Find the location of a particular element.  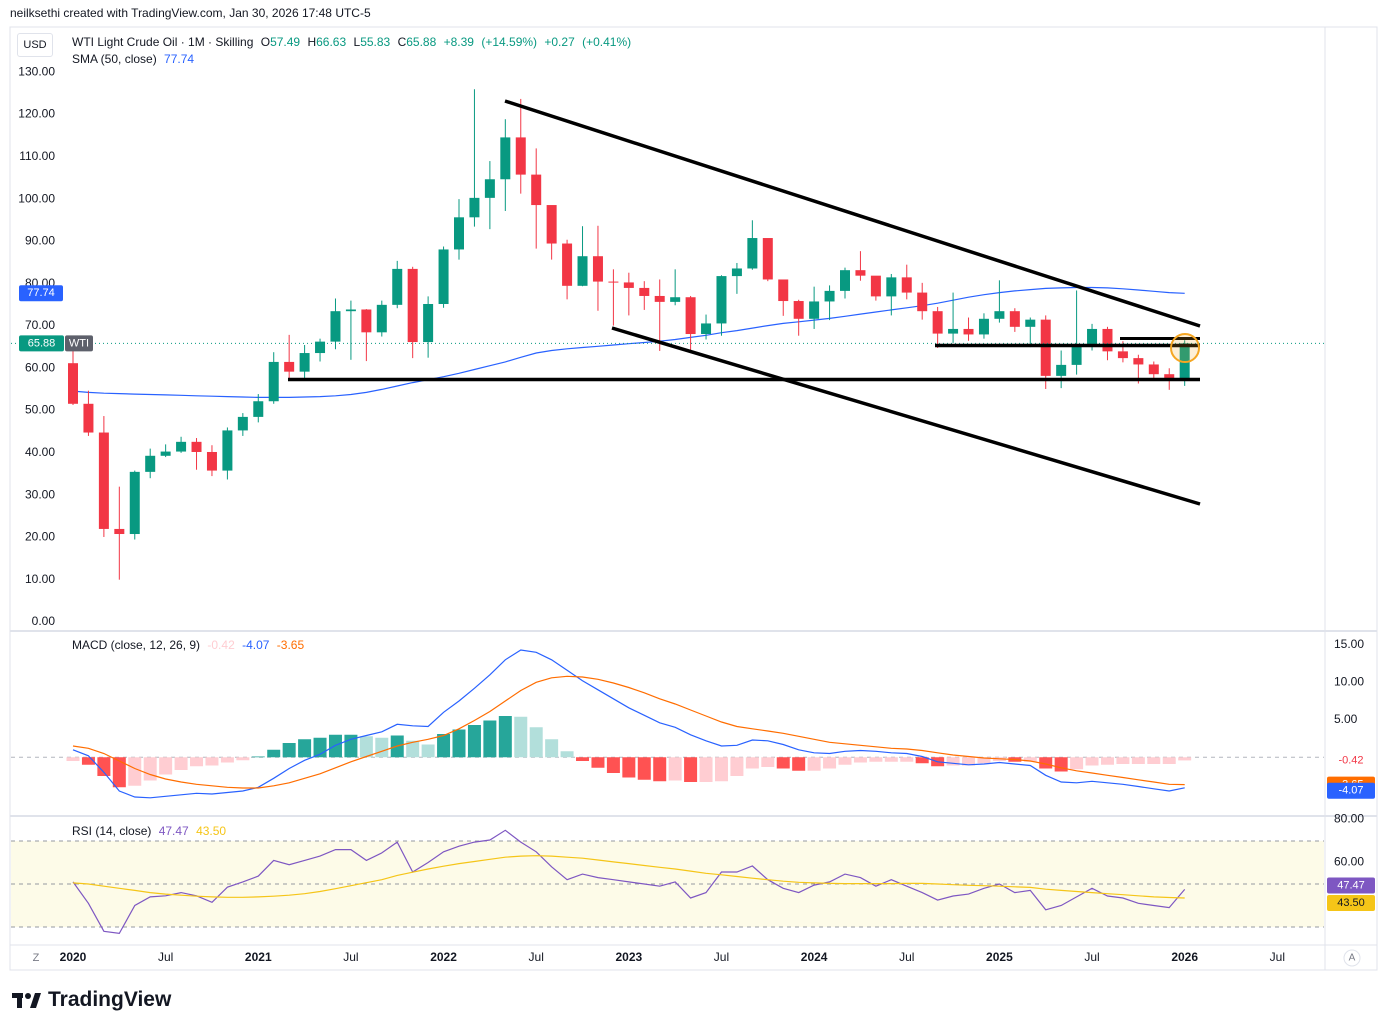

y-tick-label: 20.00 is located at coordinates (40, 537).